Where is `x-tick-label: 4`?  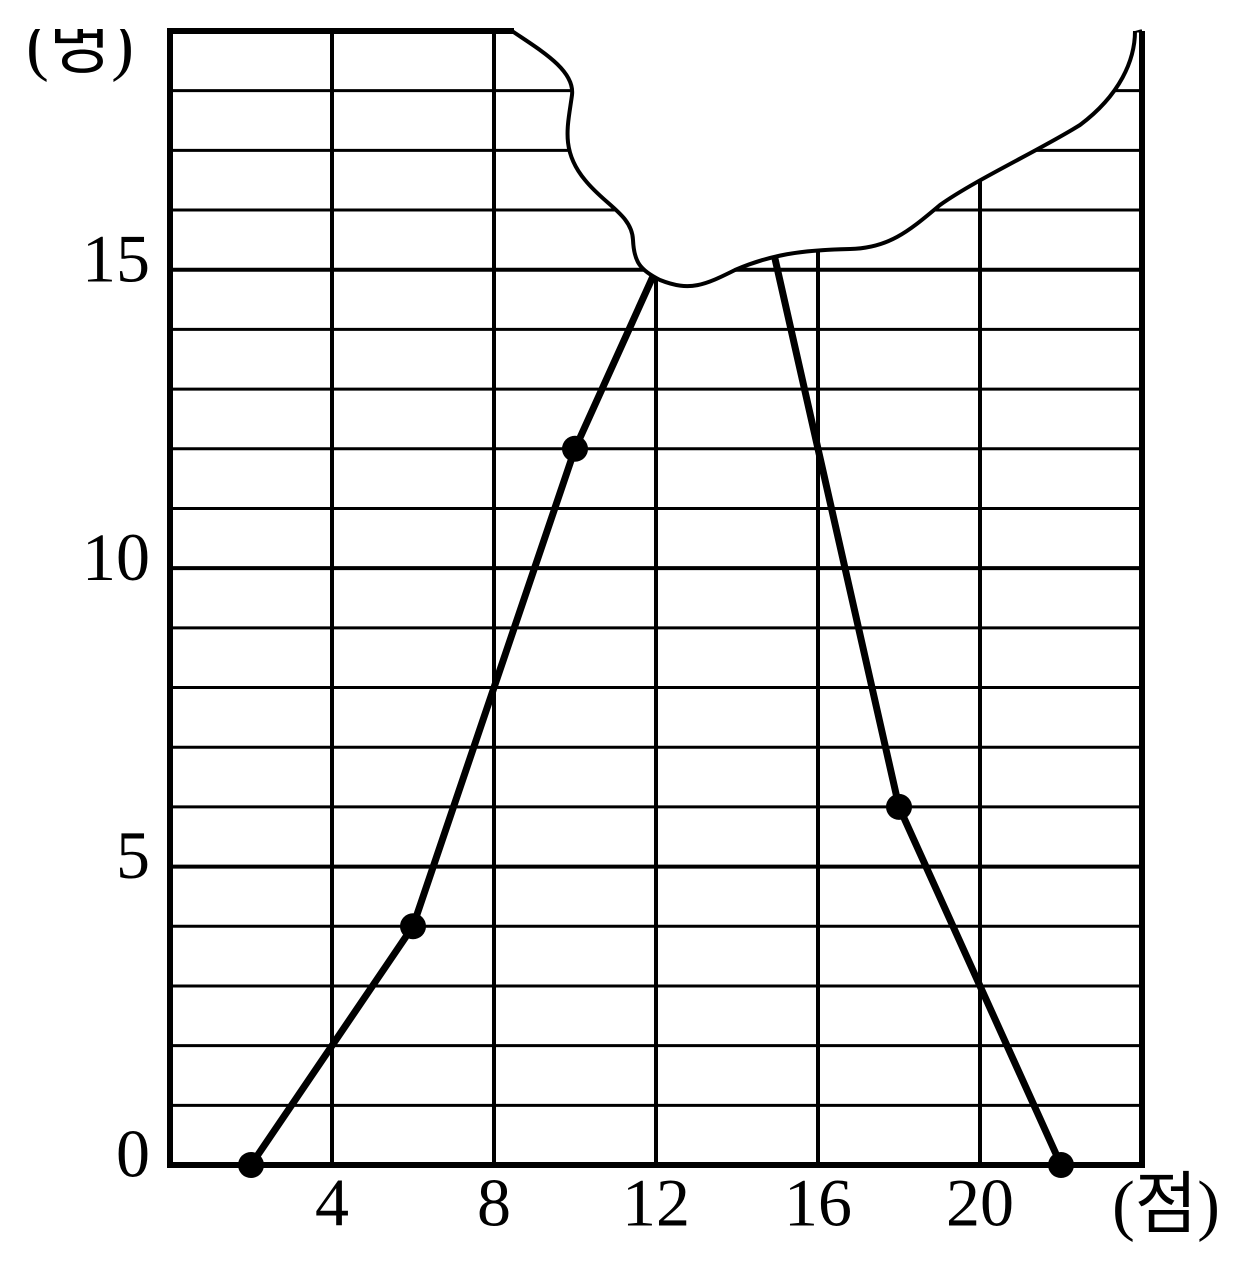
x-tick-label: 4 is located at coordinates (332, 1203).